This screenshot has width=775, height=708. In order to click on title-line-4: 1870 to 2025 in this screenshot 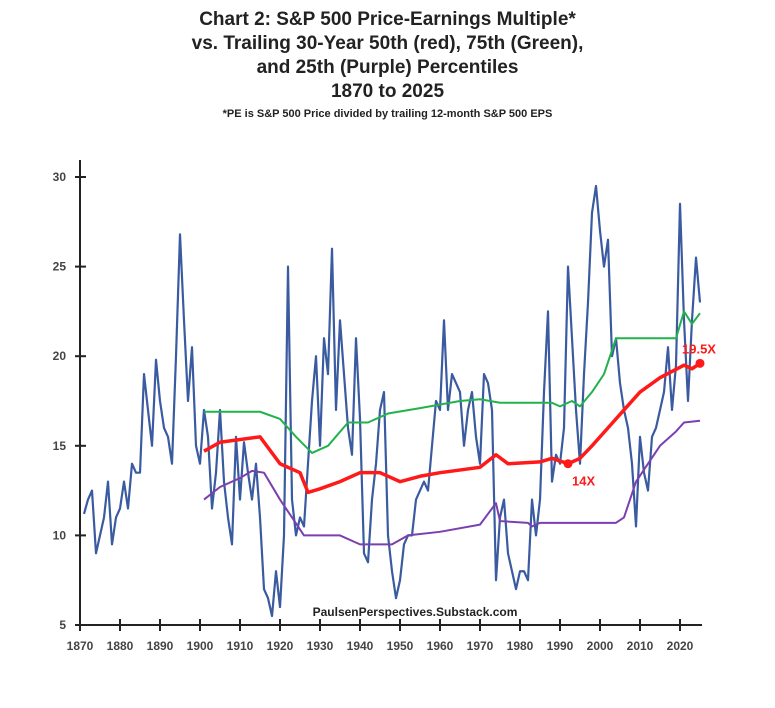, I will do `click(387, 91)`.